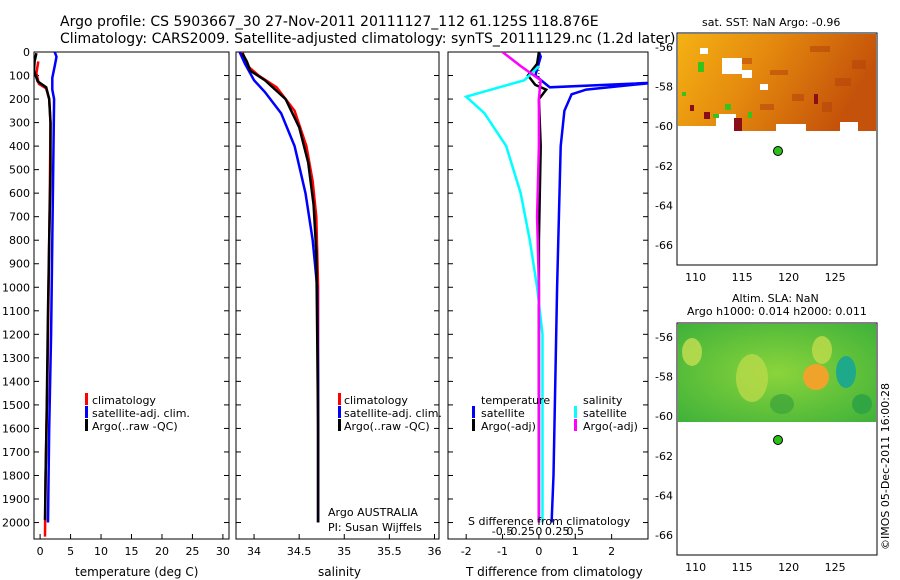 Image resolution: width=900 pixels, height=580 pixels. I want to click on x-tick-label: 30, so click(223, 551).